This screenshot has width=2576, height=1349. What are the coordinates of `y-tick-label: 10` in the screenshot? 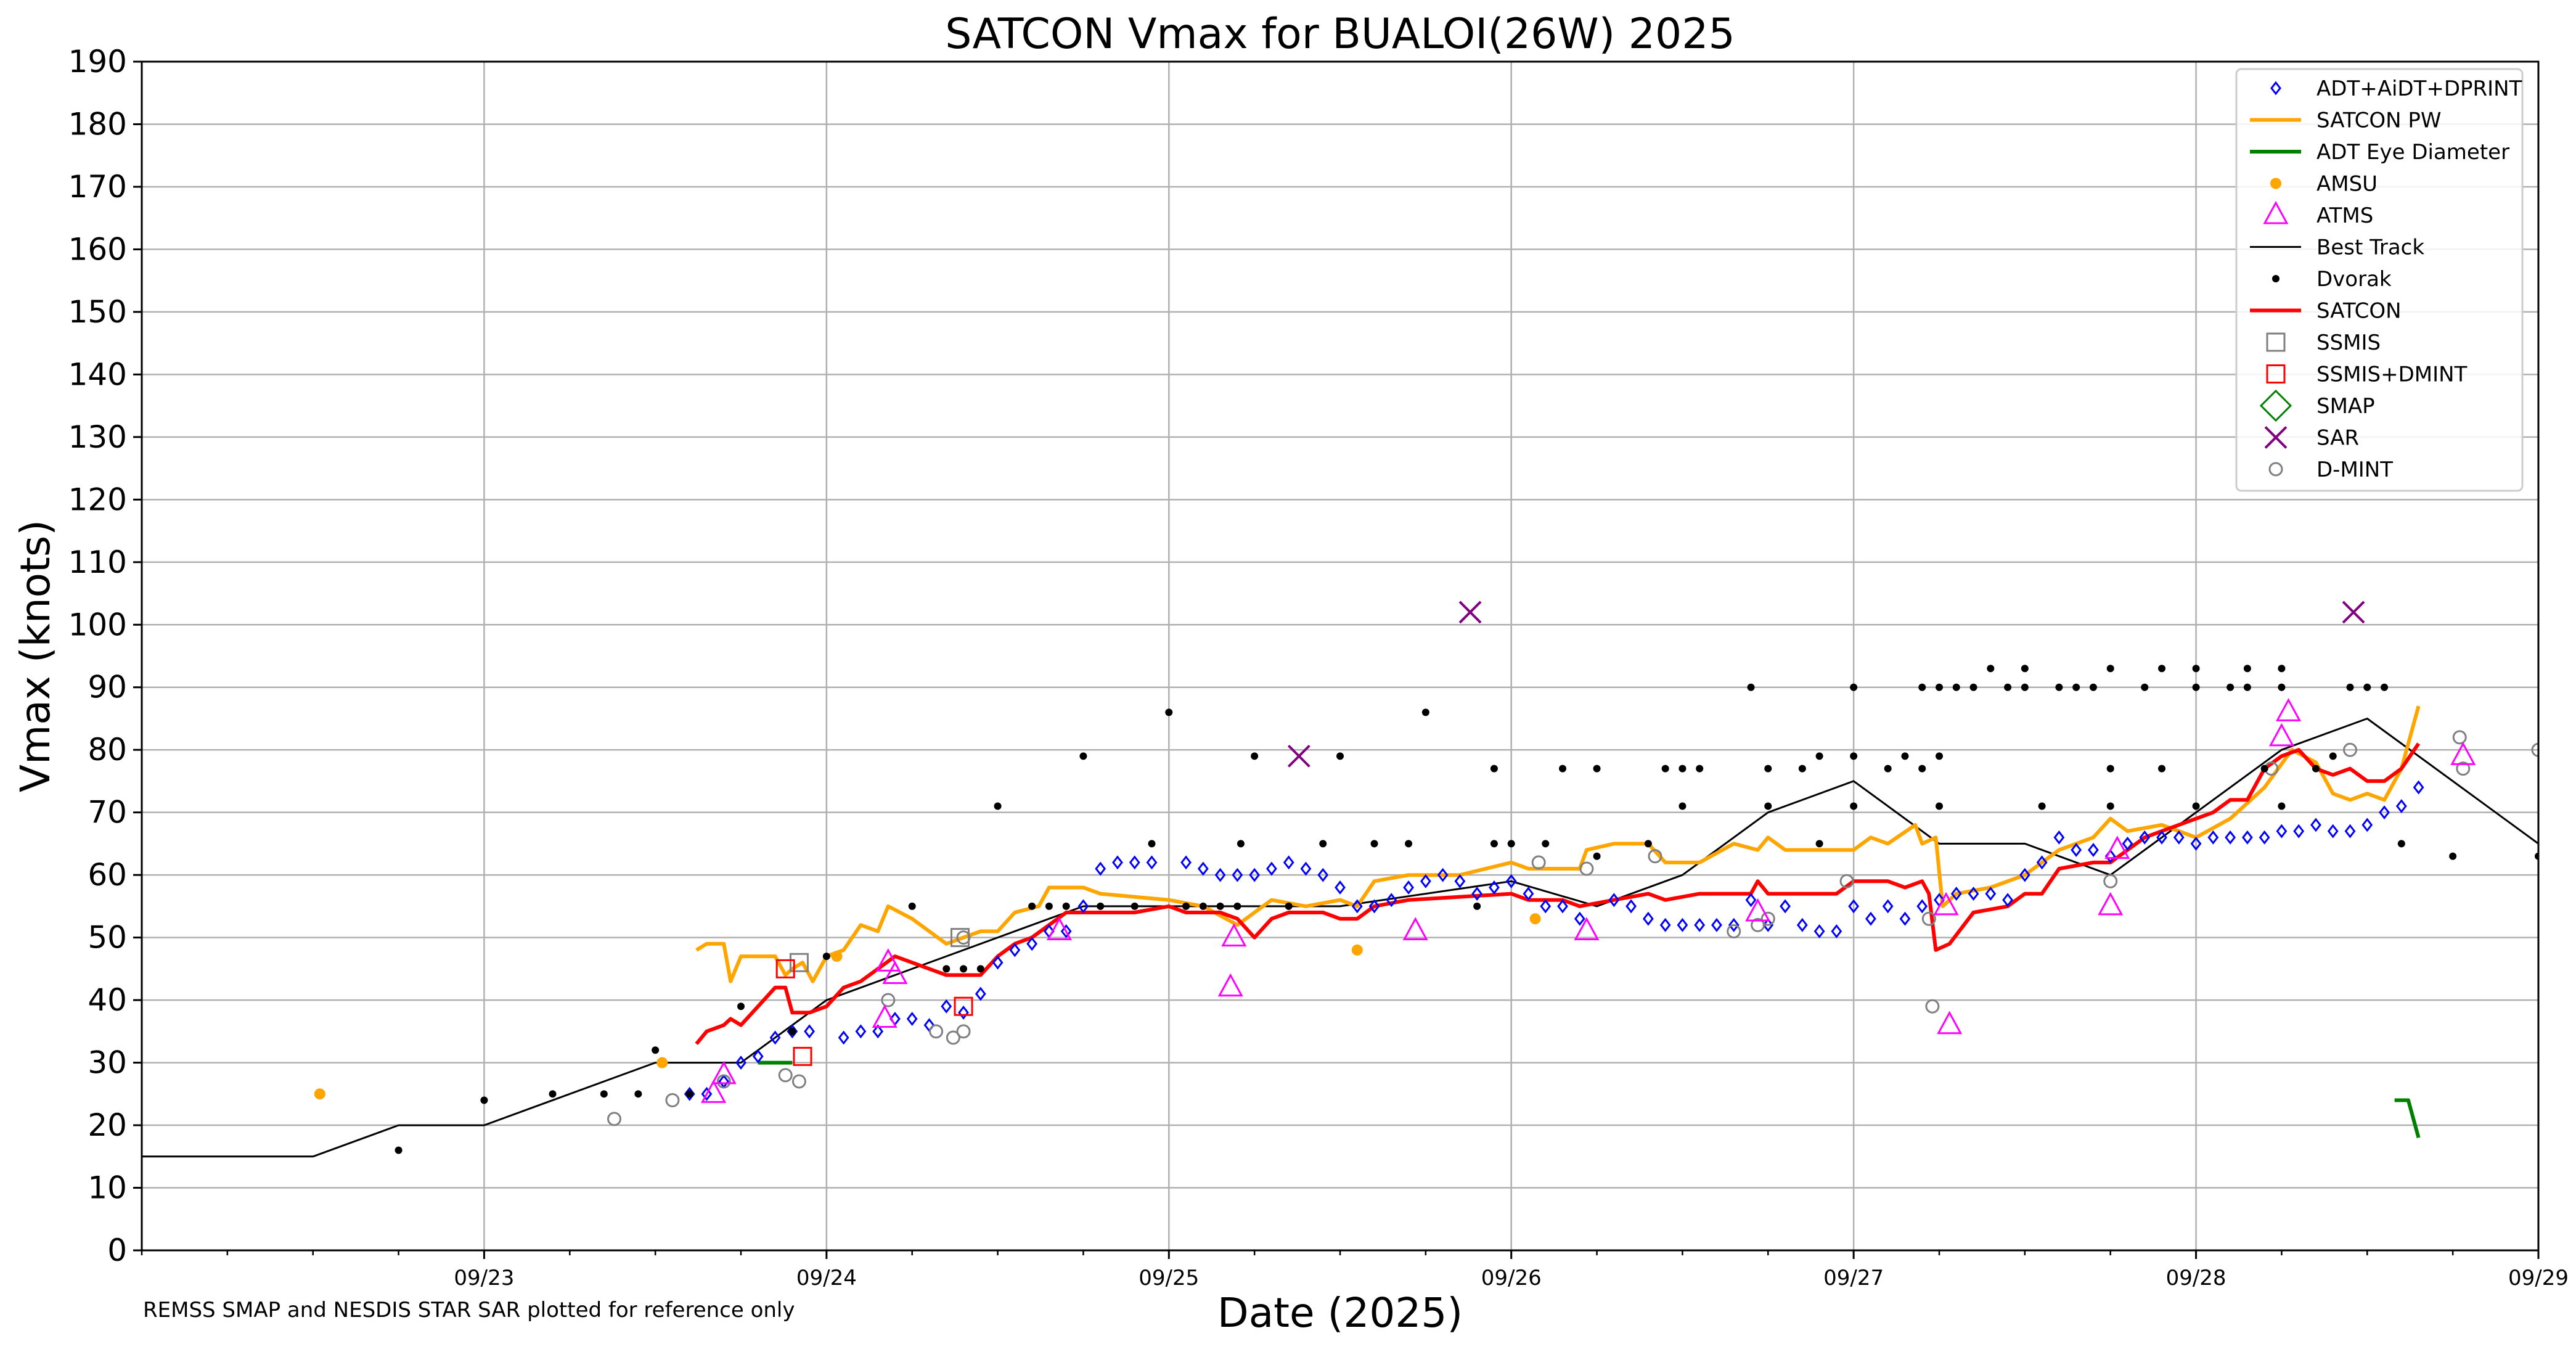 It's located at (107, 1188).